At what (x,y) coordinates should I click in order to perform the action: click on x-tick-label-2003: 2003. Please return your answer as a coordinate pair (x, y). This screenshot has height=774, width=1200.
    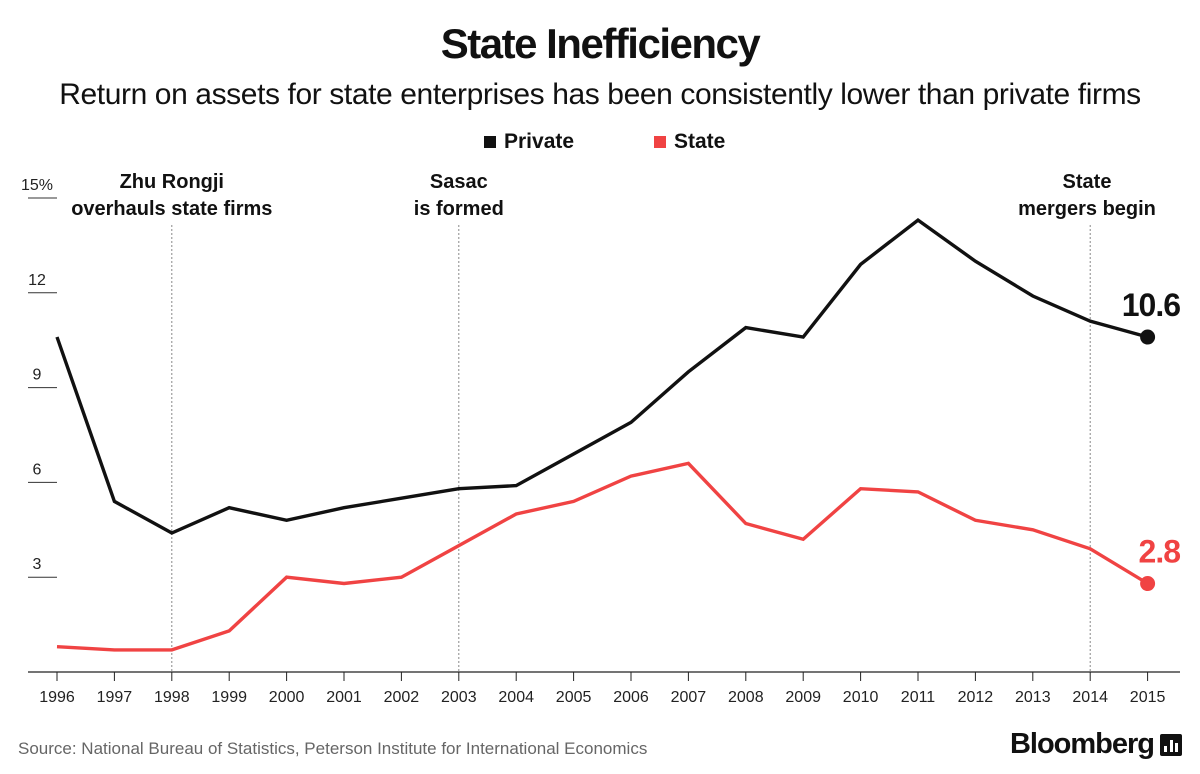
    Looking at the image, I should click on (459, 697).